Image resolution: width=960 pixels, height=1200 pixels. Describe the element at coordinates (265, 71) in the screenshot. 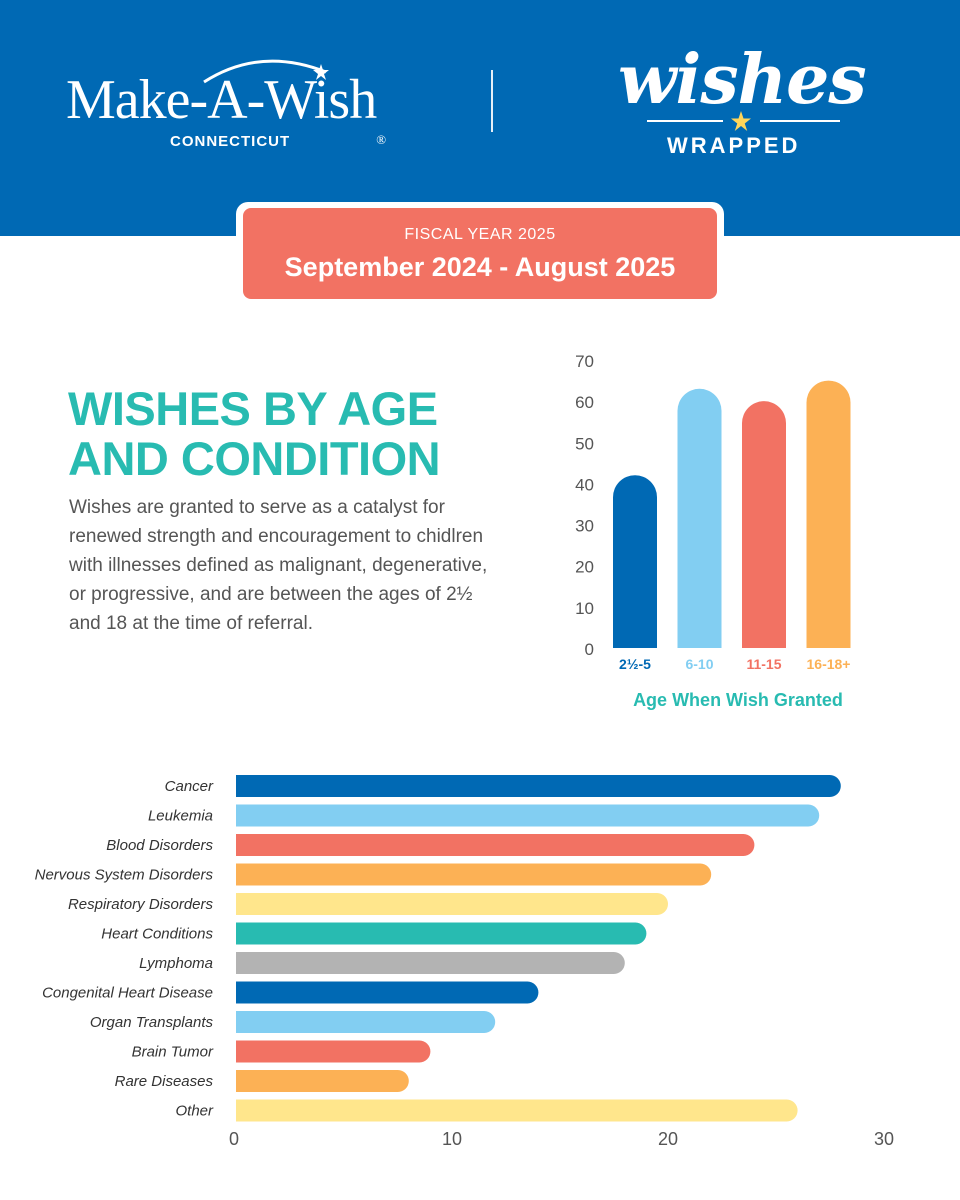

I see `logo-swoosh-icon` at that location.